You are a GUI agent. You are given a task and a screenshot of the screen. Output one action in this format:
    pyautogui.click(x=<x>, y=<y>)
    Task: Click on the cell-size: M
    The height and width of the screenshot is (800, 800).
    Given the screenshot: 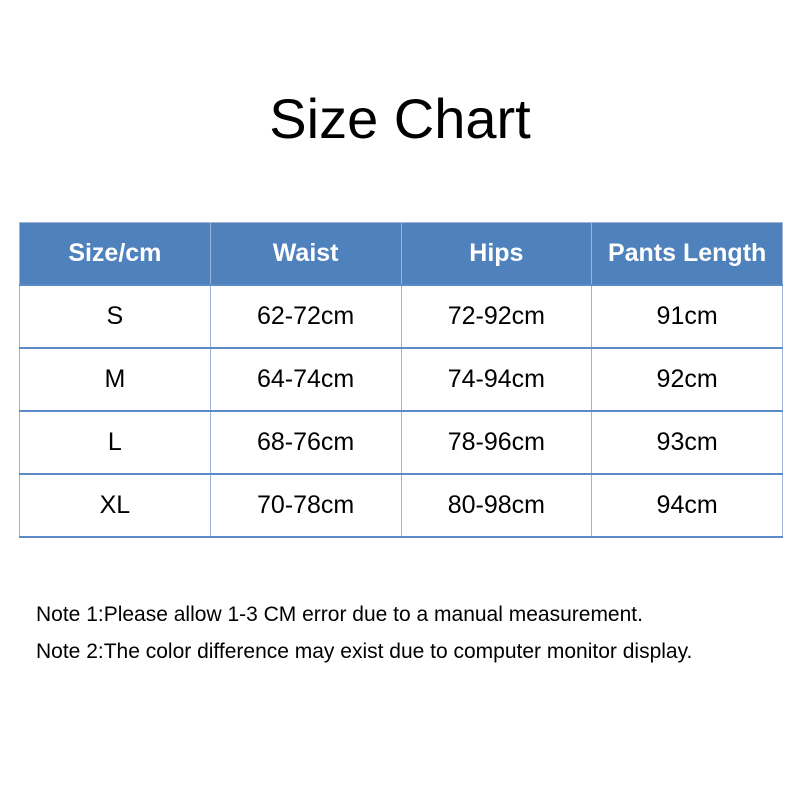 What is the action you would take?
    pyautogui.click(x=115, y=379)
    